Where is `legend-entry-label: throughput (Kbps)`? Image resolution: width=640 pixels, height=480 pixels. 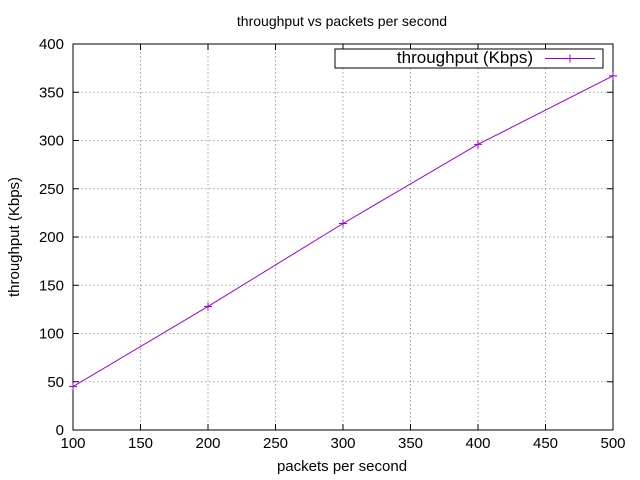 legend-entry-label: throughput (Kbps) is located at coordinates (465, 57).